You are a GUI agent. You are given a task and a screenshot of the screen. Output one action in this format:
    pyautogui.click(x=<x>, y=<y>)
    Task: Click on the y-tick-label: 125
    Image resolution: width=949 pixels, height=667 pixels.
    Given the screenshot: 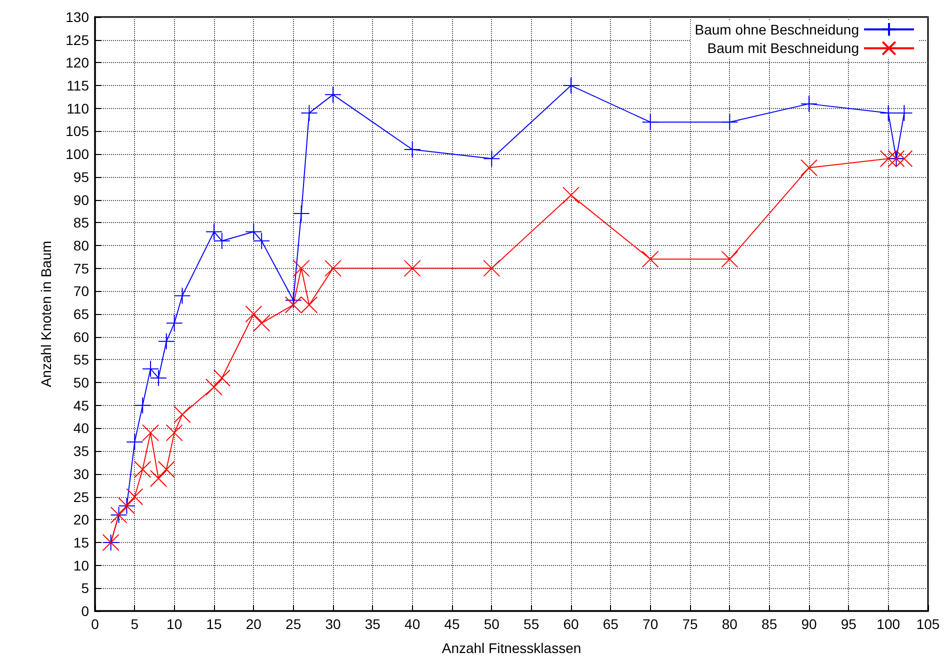 What is the action you would take?
    pyautogui.click(x=78, y=40)
    